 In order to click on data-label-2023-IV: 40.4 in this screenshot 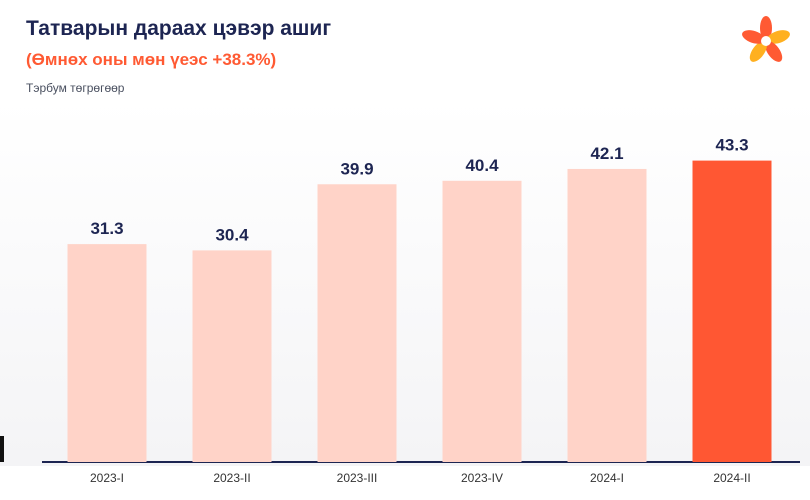, I will do `click(482, 165)`.